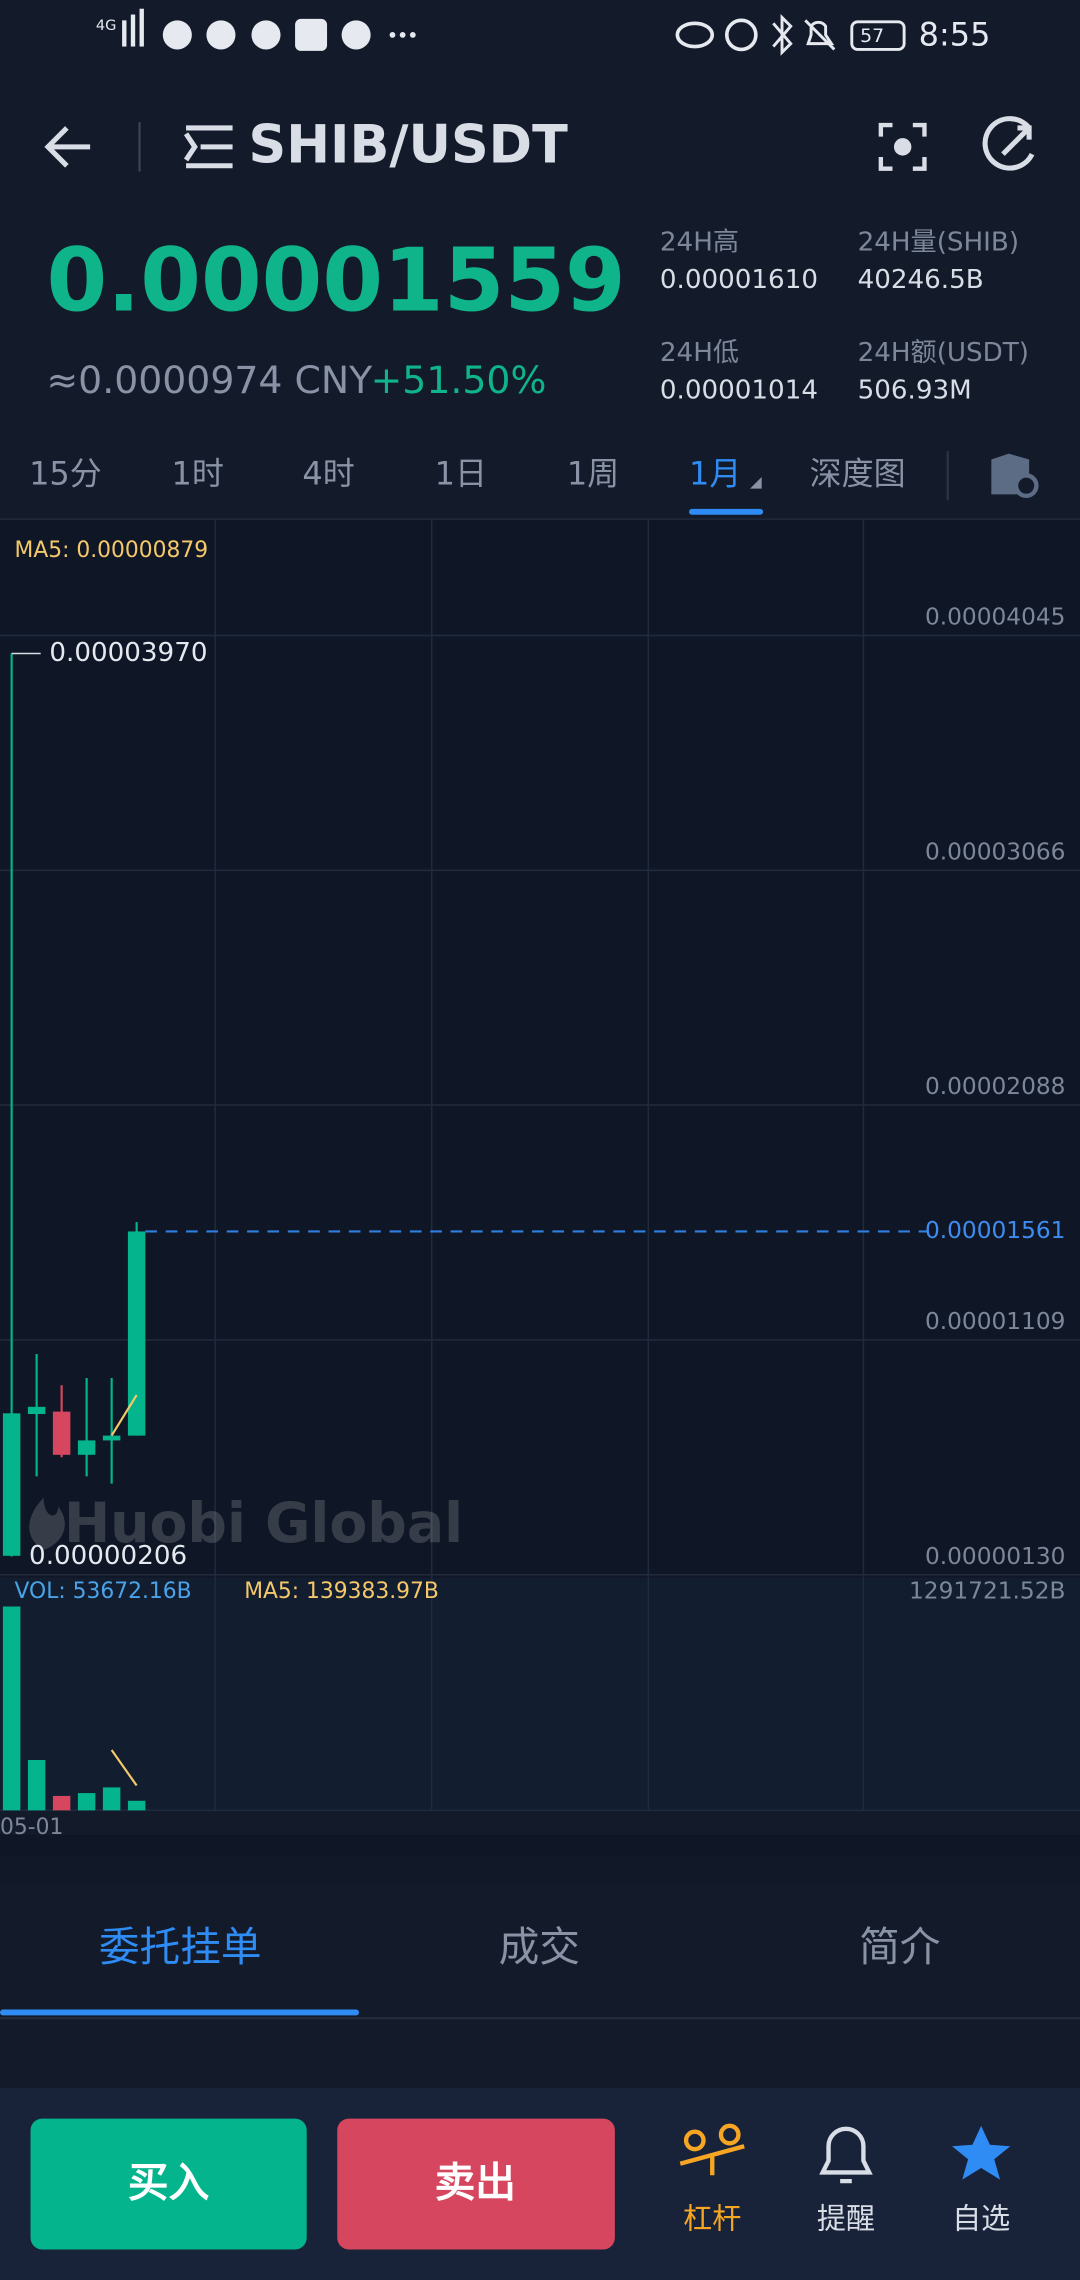 This screenshot has width=1080, height=2280. Describe the element at coordinates (899, 1947) in the screenshot. I see `tab: 简介` at that location.